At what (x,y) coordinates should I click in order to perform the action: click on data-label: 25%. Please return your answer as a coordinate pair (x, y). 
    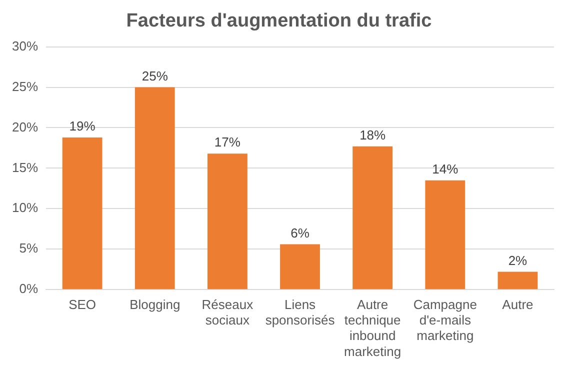
    Looking at the image, I should click on (155, 76).